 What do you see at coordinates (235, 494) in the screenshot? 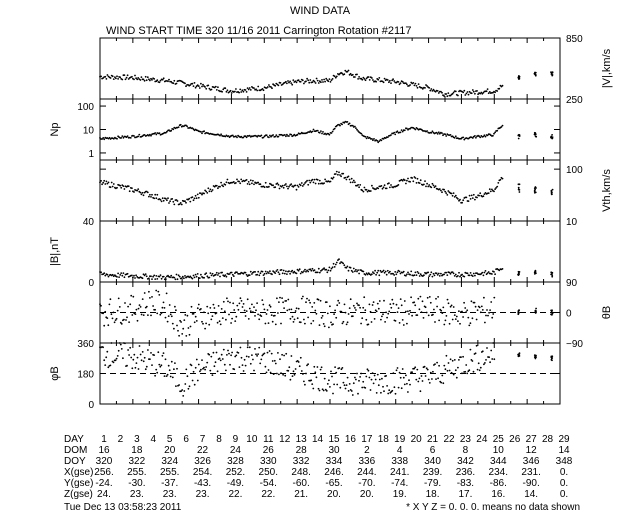
I see `z-gse-cell: 22.` at bounding box center [235, 494].